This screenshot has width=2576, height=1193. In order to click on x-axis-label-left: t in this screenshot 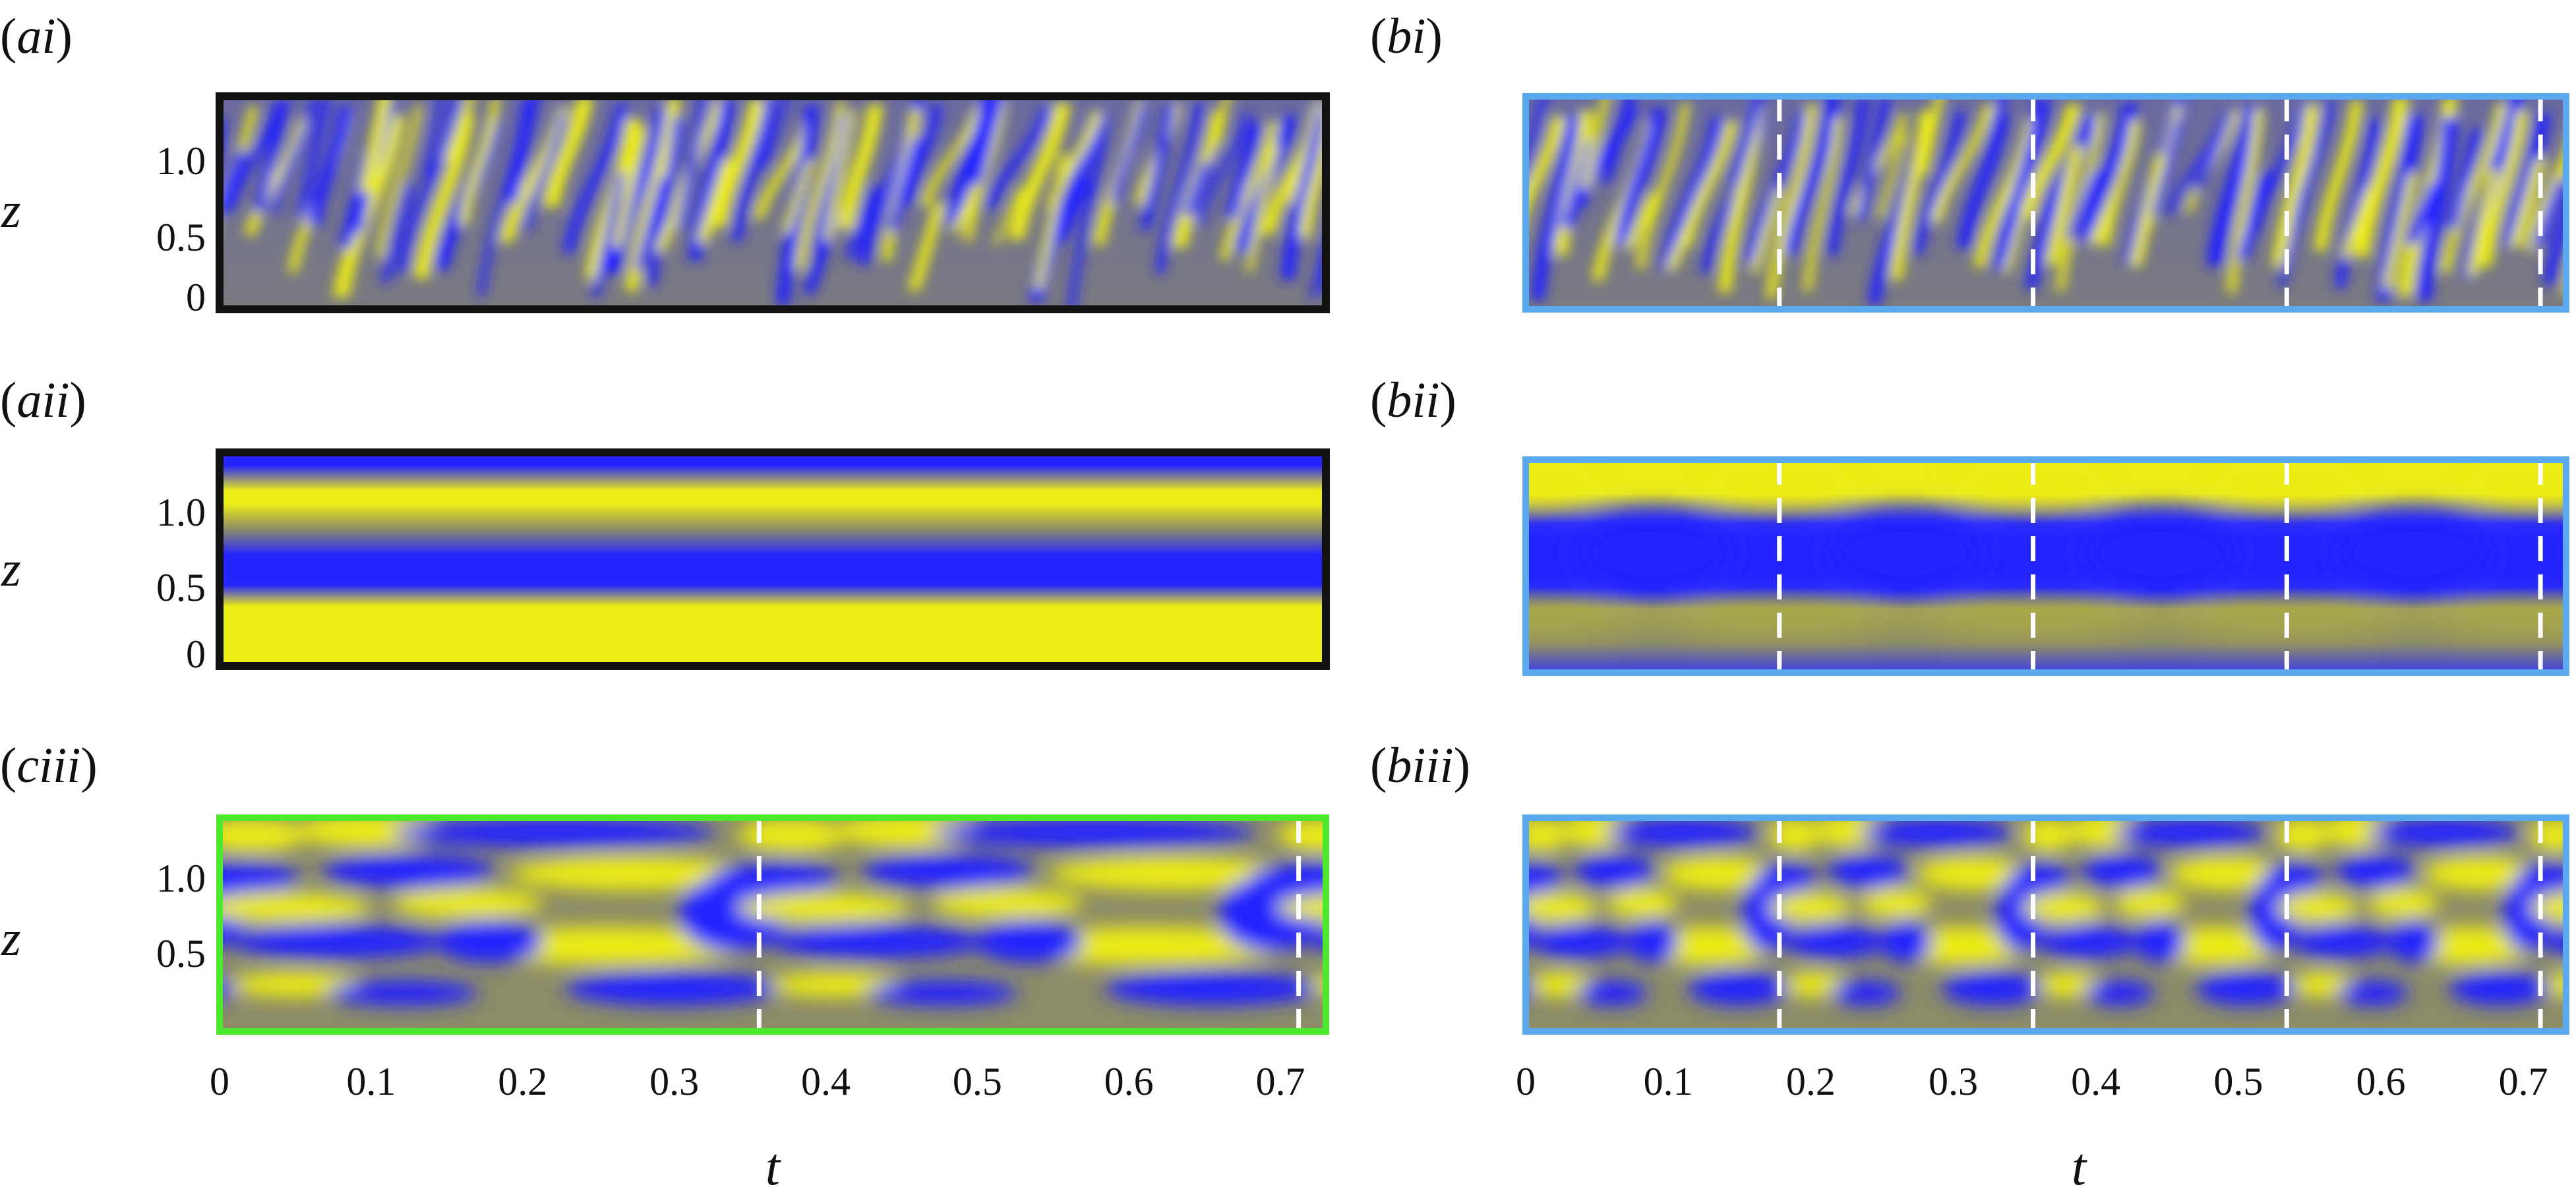, I will do `click(773, 1165)`.